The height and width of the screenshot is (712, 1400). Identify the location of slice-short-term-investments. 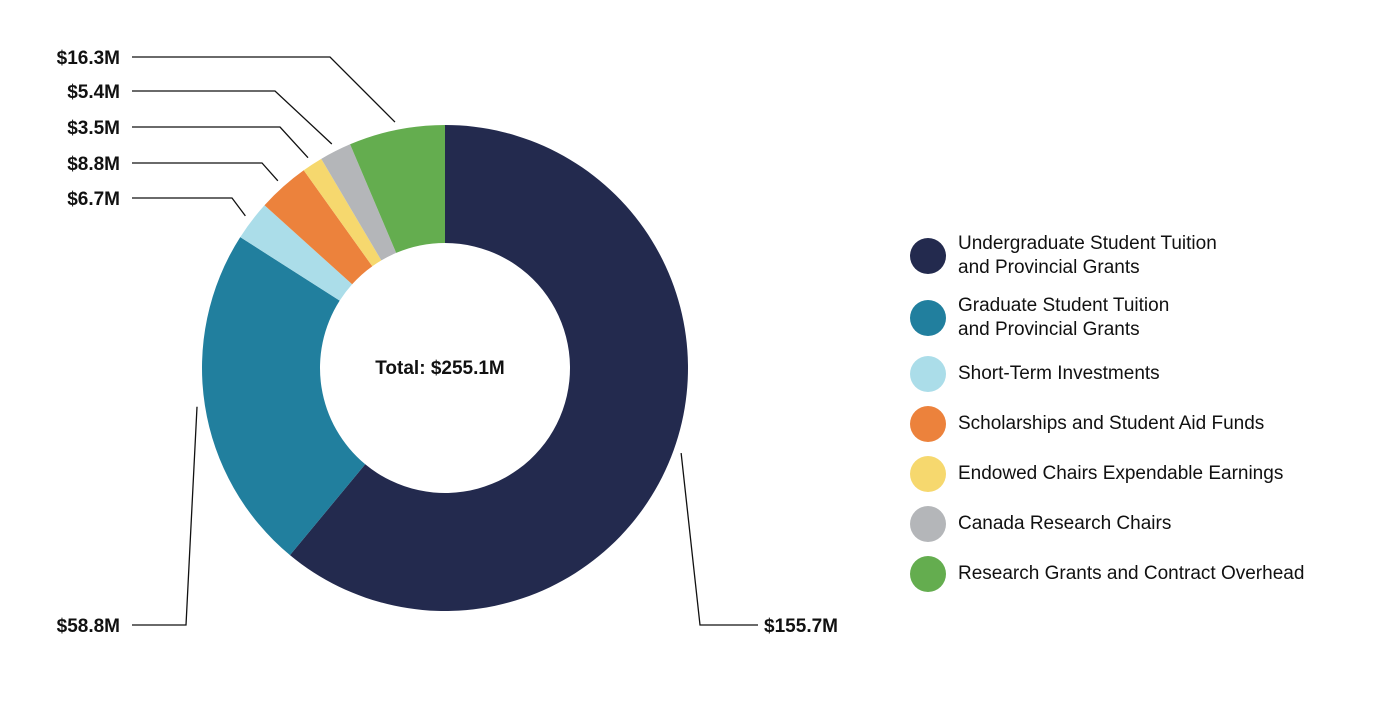
(296, 253).